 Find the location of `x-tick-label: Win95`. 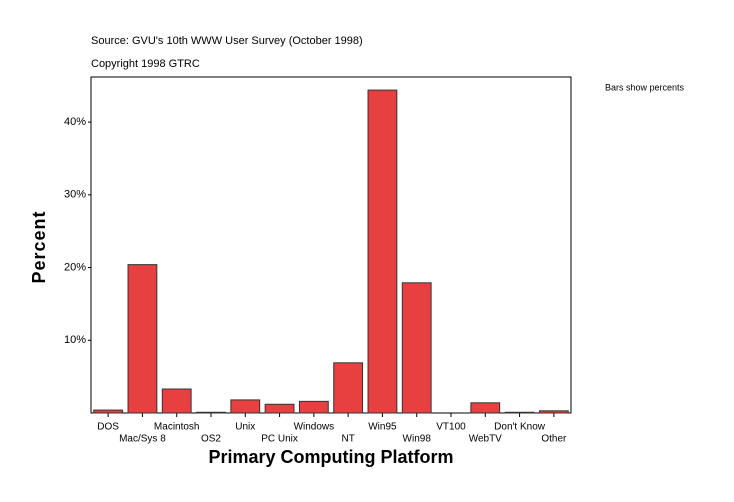

x-tick-label: Win95 is located at coordinates (382, 427).